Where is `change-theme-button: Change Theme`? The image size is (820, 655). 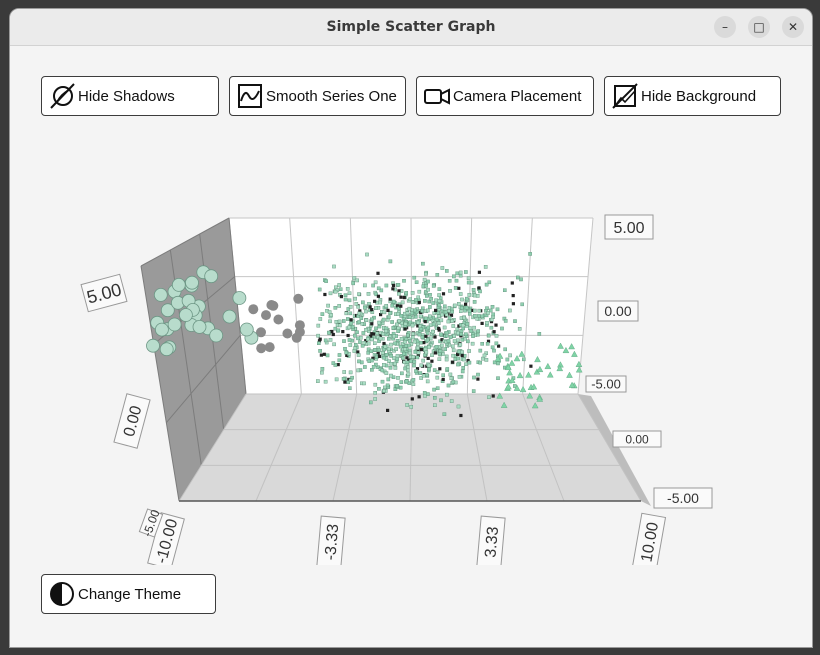
change-theme-button: Change Theme is located at coordinates (128, 594).